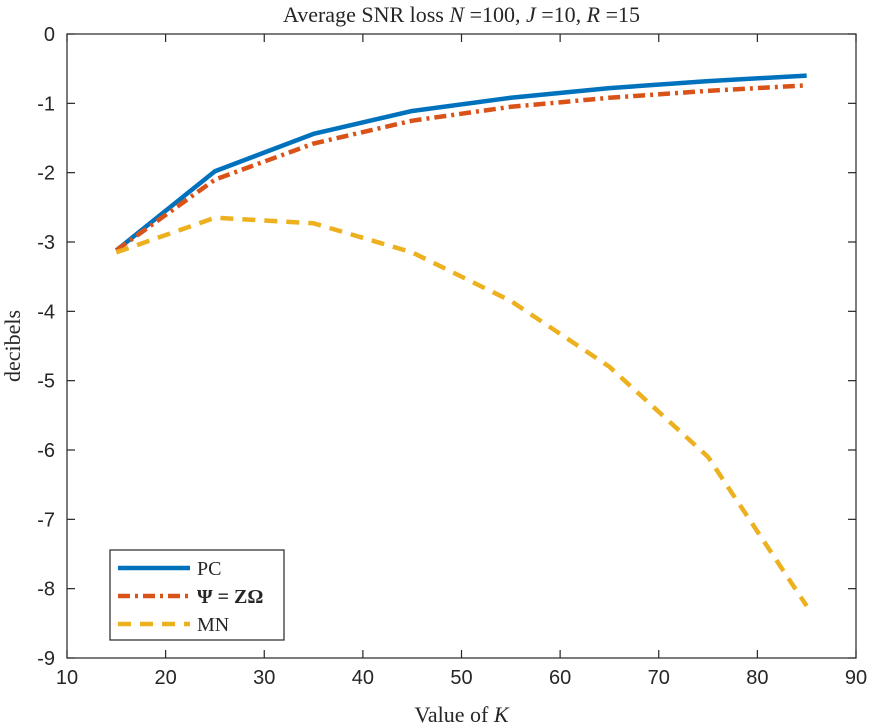 The width and height of the screenshot is (872, 726). I want to click on y-tick-label: -7, so click(46, 520).